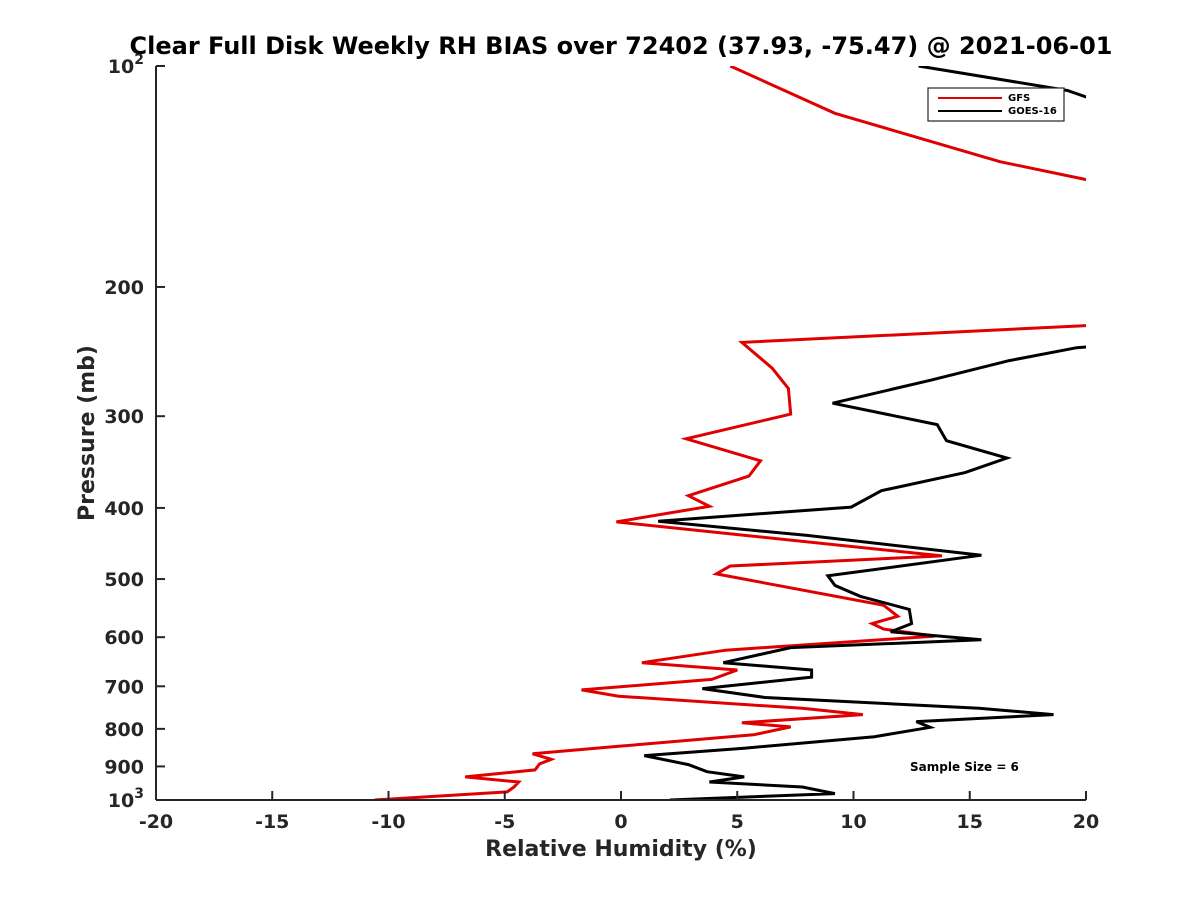 This screenshot has width=1200, height=900. I want to click on x-tick-label: -10, so click(388, 822).